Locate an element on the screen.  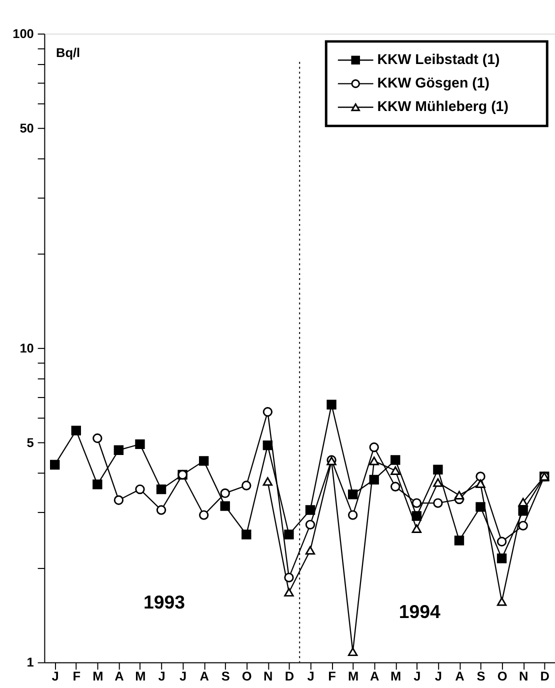
y-tick-label: 50 is located at coordinates (27, 128).